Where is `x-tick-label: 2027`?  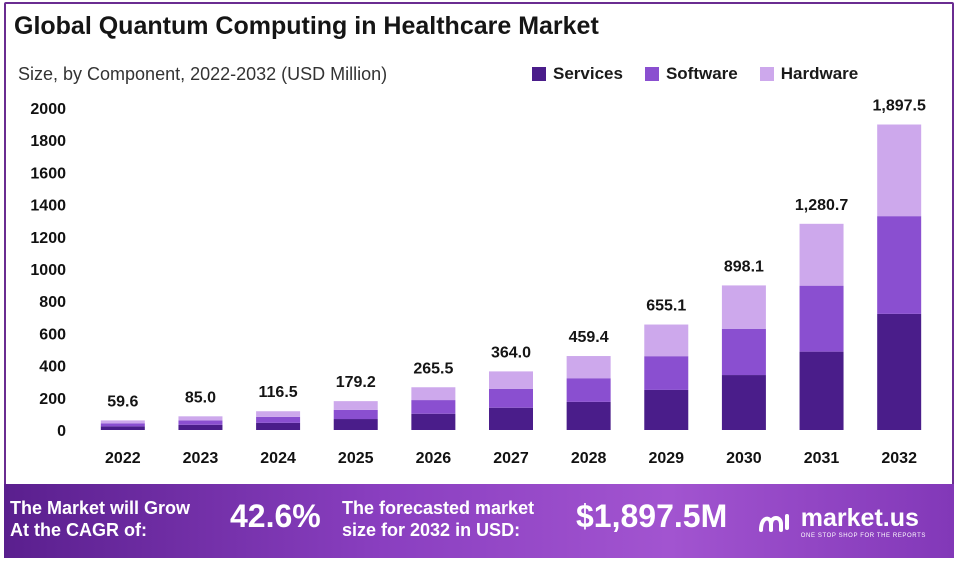
x-tick-label: 2027 is located at coordinates (511, 458).